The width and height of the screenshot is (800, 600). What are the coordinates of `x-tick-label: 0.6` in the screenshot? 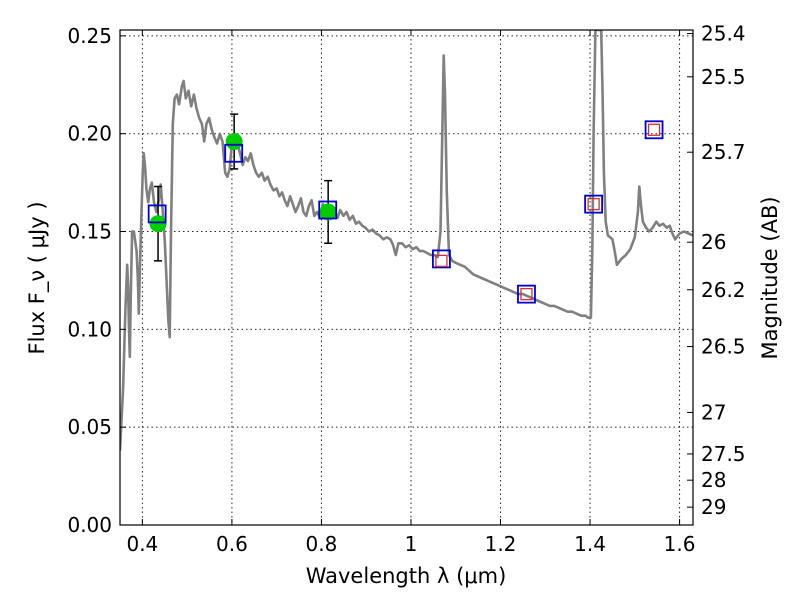 It's located at (232, 544).